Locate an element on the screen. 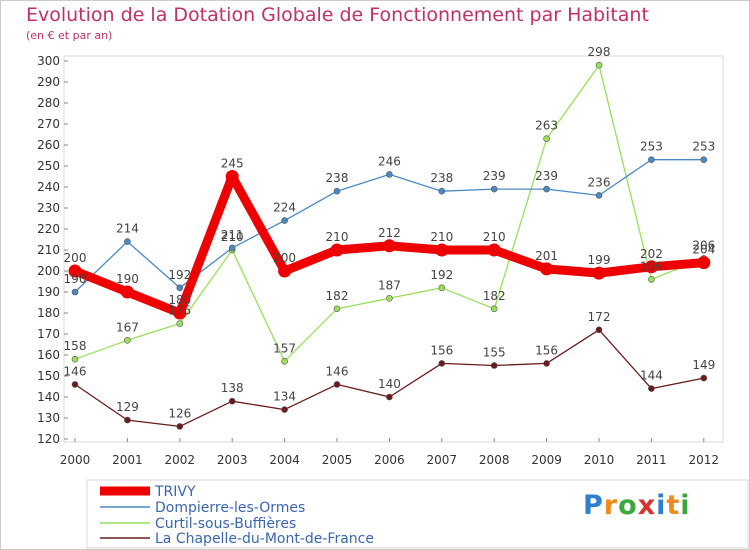  logo-letter: o is located at coordinates (628, 505).